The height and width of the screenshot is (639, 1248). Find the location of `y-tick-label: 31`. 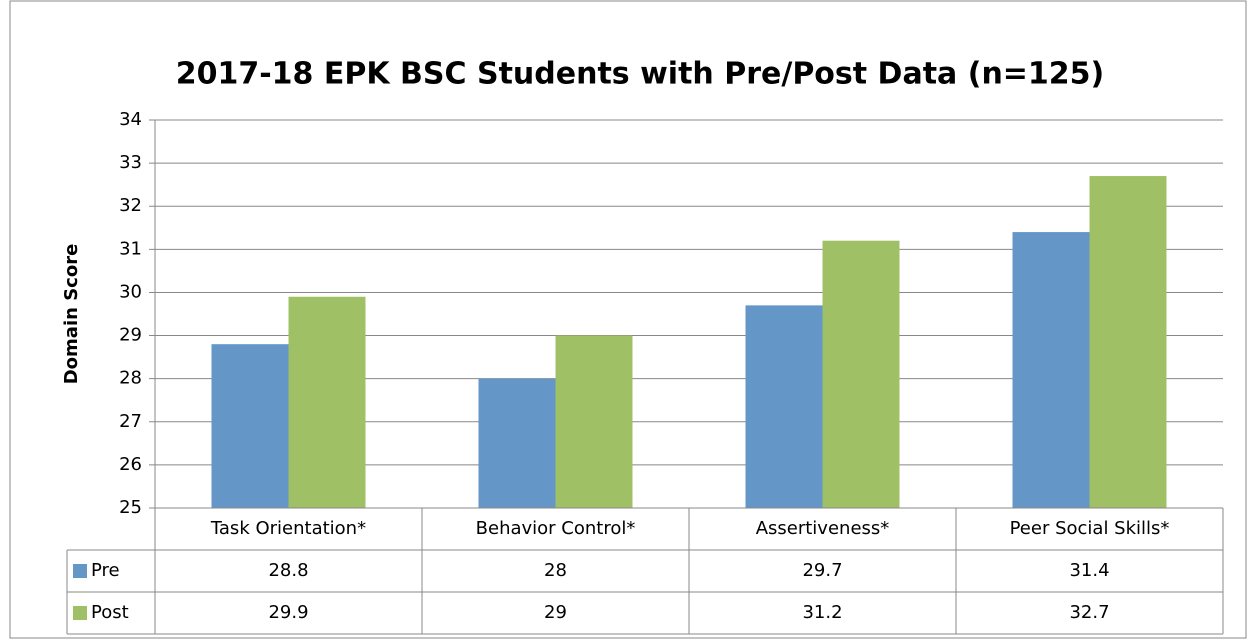

y-tick-label: 31 is located at coordinates (130, 248).